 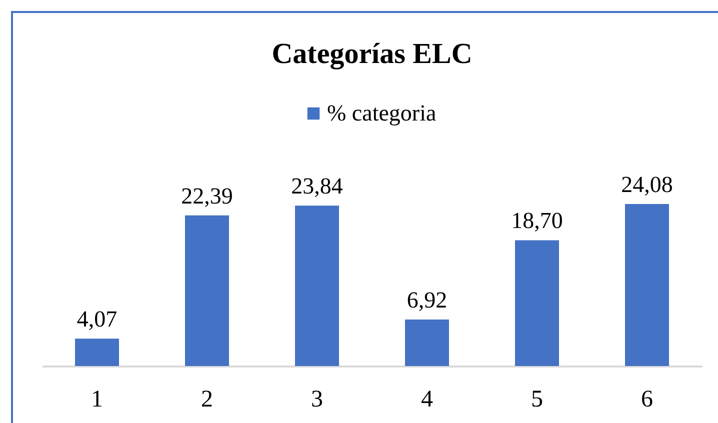 What do you see at coordinates (647, 399) in the screenshot?
I see `x-tick-label: 6` at bounding box center [647, 399].